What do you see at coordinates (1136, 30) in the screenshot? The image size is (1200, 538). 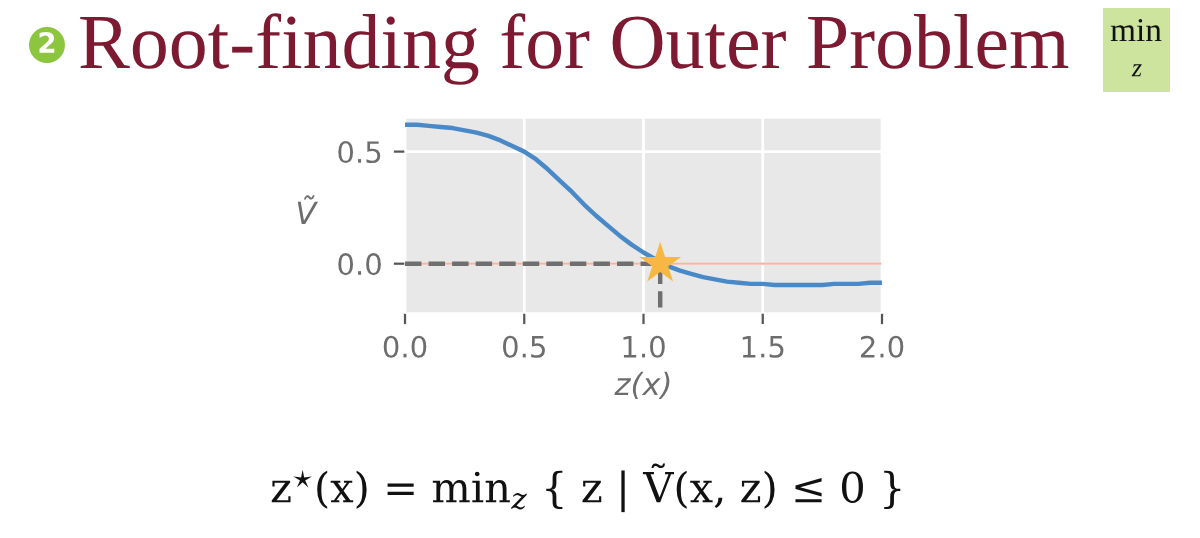 I see `text: min` at bounding box center [1136, 30].